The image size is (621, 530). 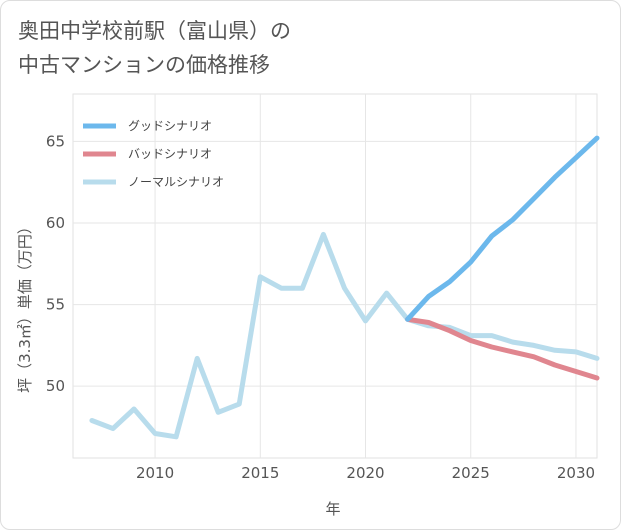 I want to click on y-axis-label: 坪（3.3㎡）単価（万円）, so click(x=25, y=306).